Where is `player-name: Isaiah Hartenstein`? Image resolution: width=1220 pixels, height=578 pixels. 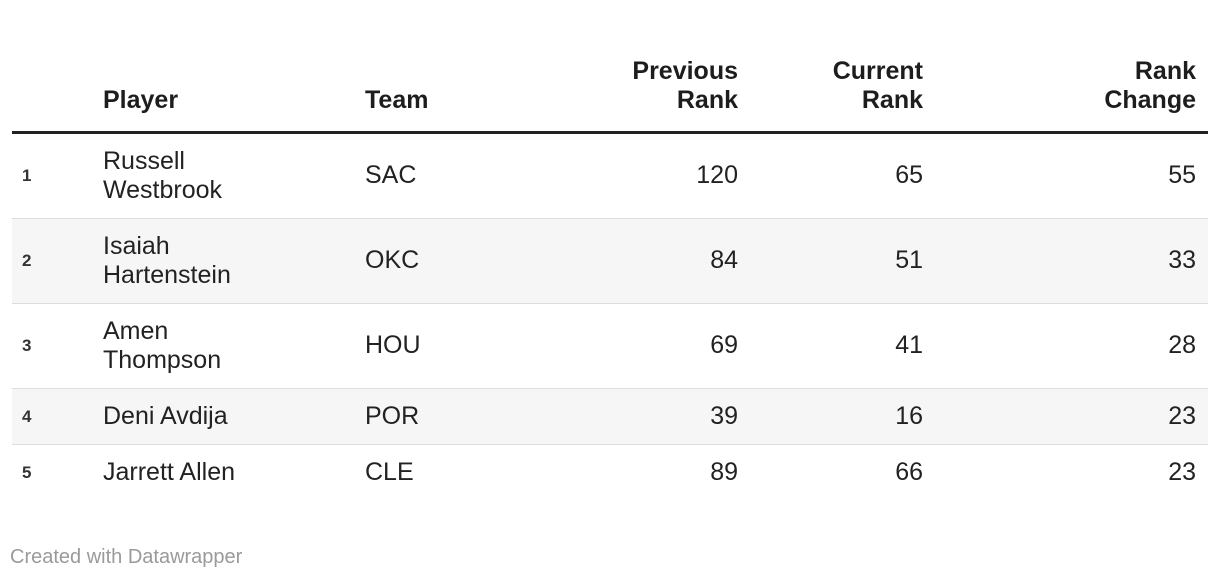 player-name: Isaiah Hartenstein is located at coordinates (167, 260).